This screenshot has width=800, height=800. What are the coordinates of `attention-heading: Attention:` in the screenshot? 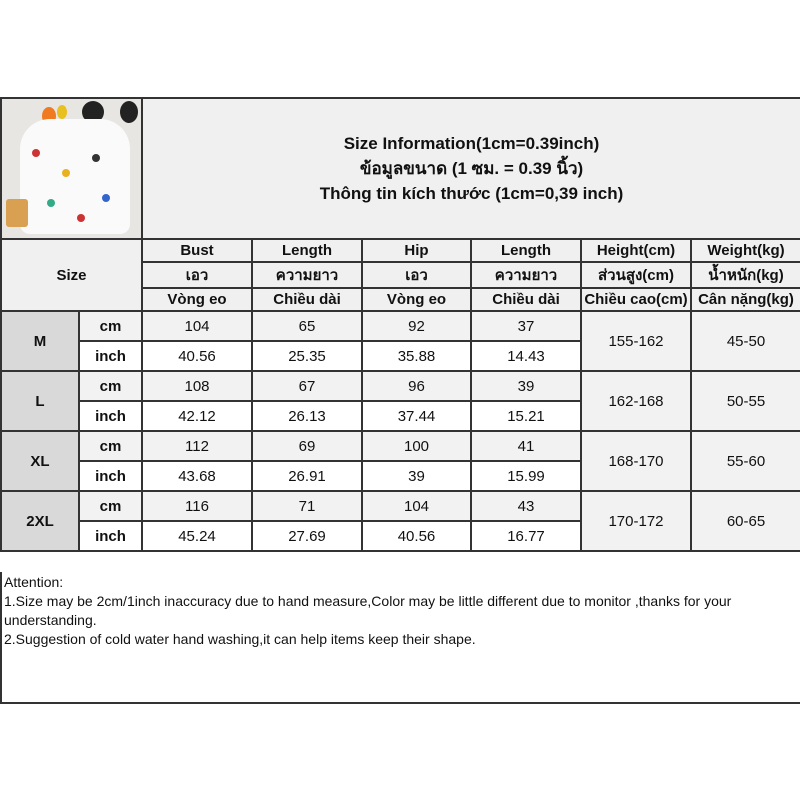 It's located at (34, 582).